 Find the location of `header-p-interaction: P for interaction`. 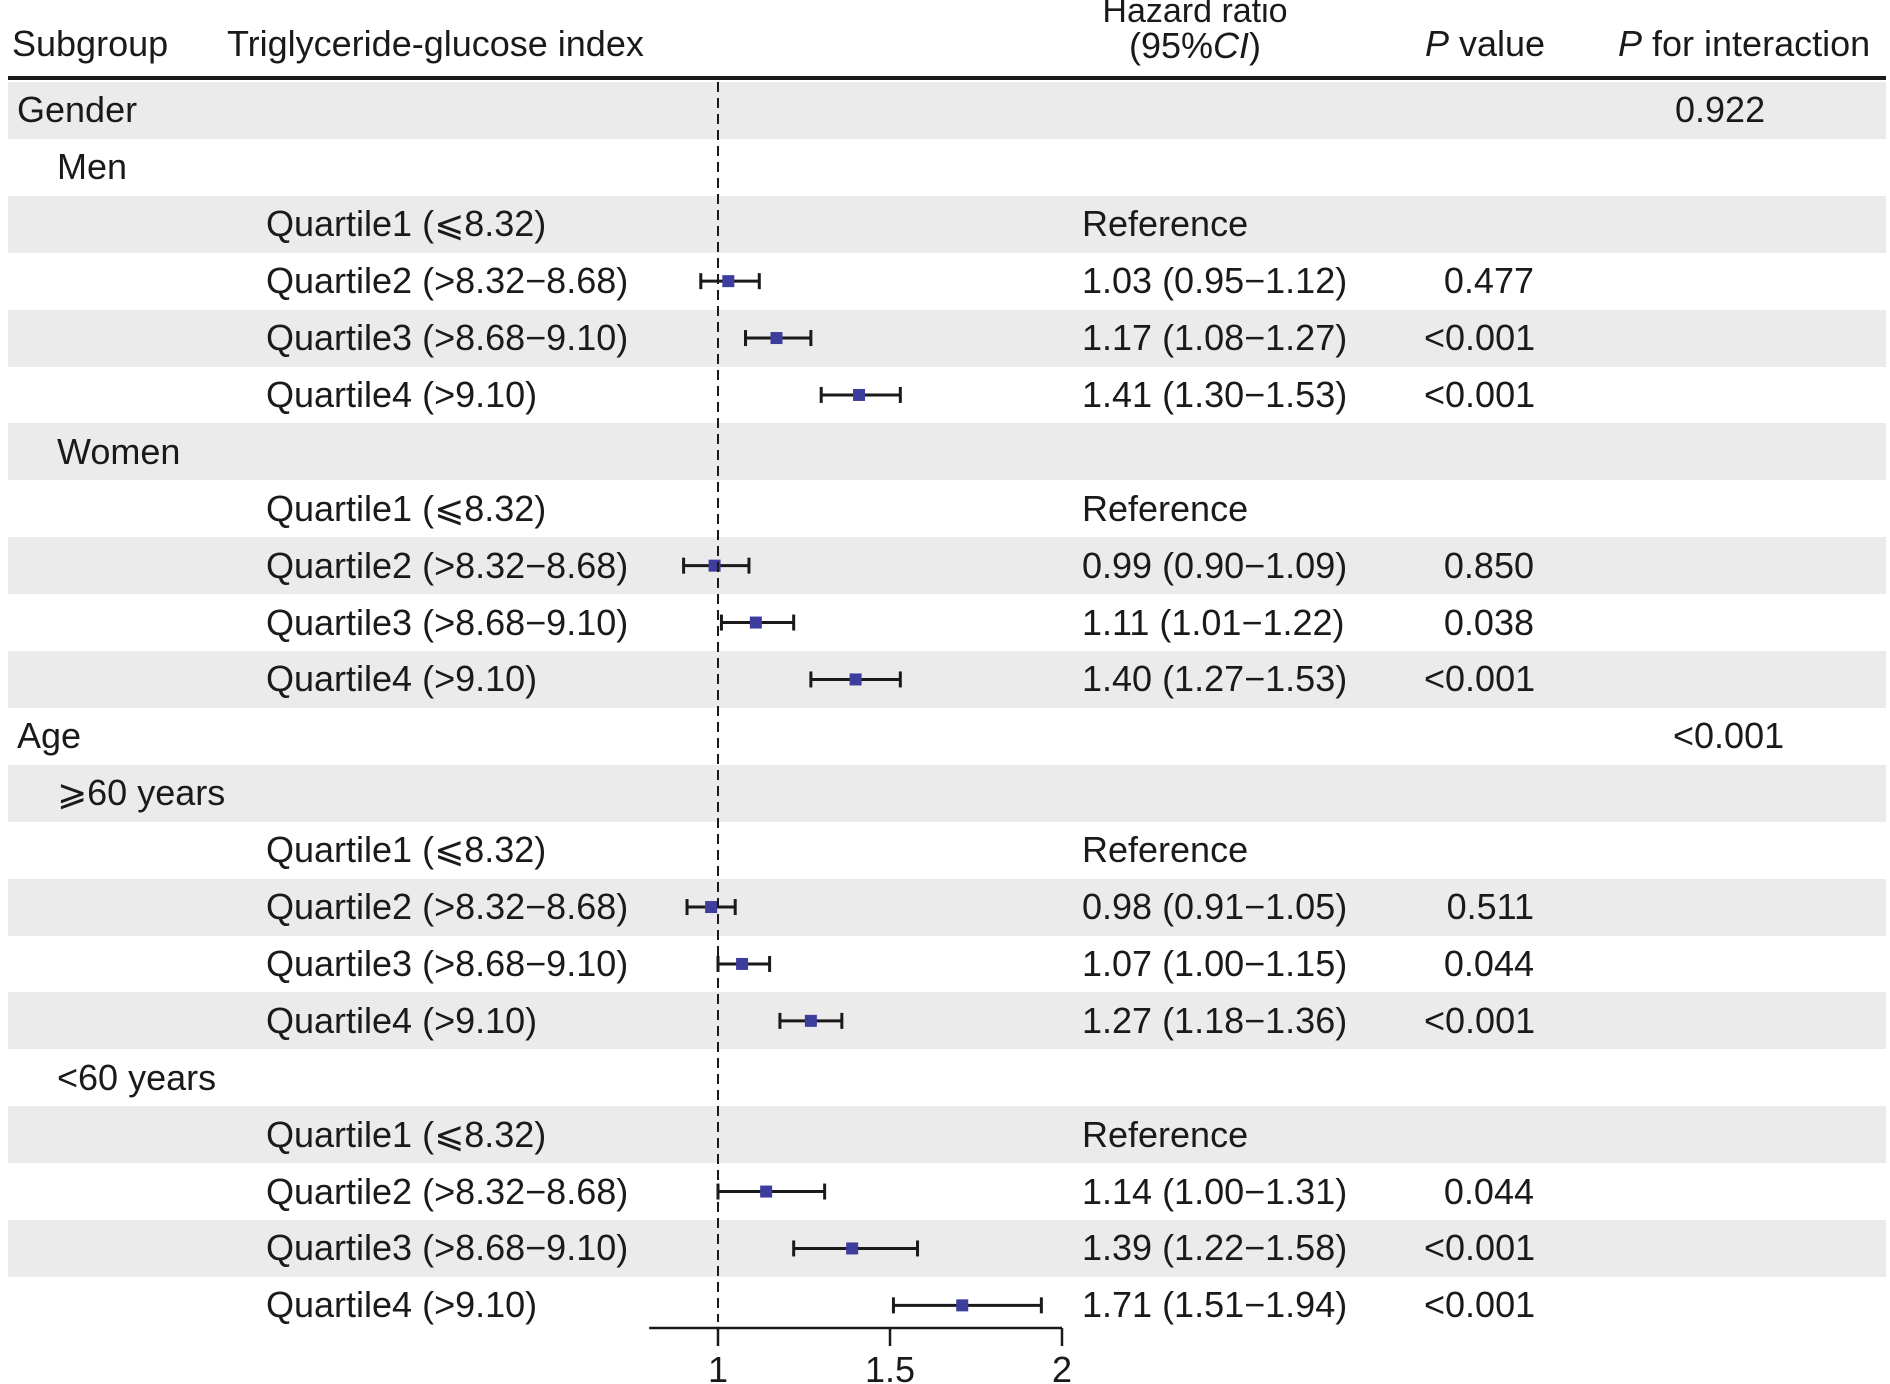

header-p-interaction: P for interaction is located at coordinates (1744, 44).